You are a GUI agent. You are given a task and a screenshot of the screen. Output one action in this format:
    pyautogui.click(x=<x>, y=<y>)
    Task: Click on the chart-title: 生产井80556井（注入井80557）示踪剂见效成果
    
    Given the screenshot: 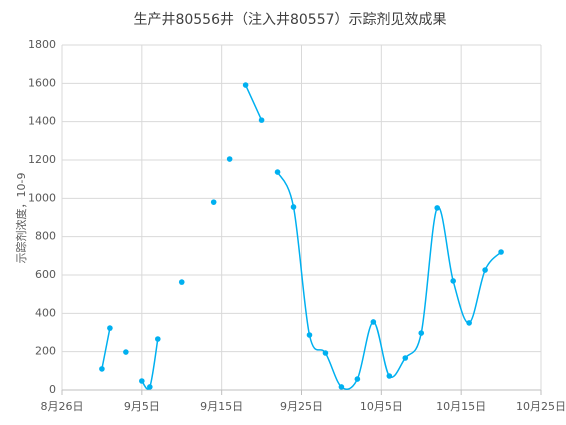 What is the action you would take?
    pyautogui.click(x=289, y=20)
    